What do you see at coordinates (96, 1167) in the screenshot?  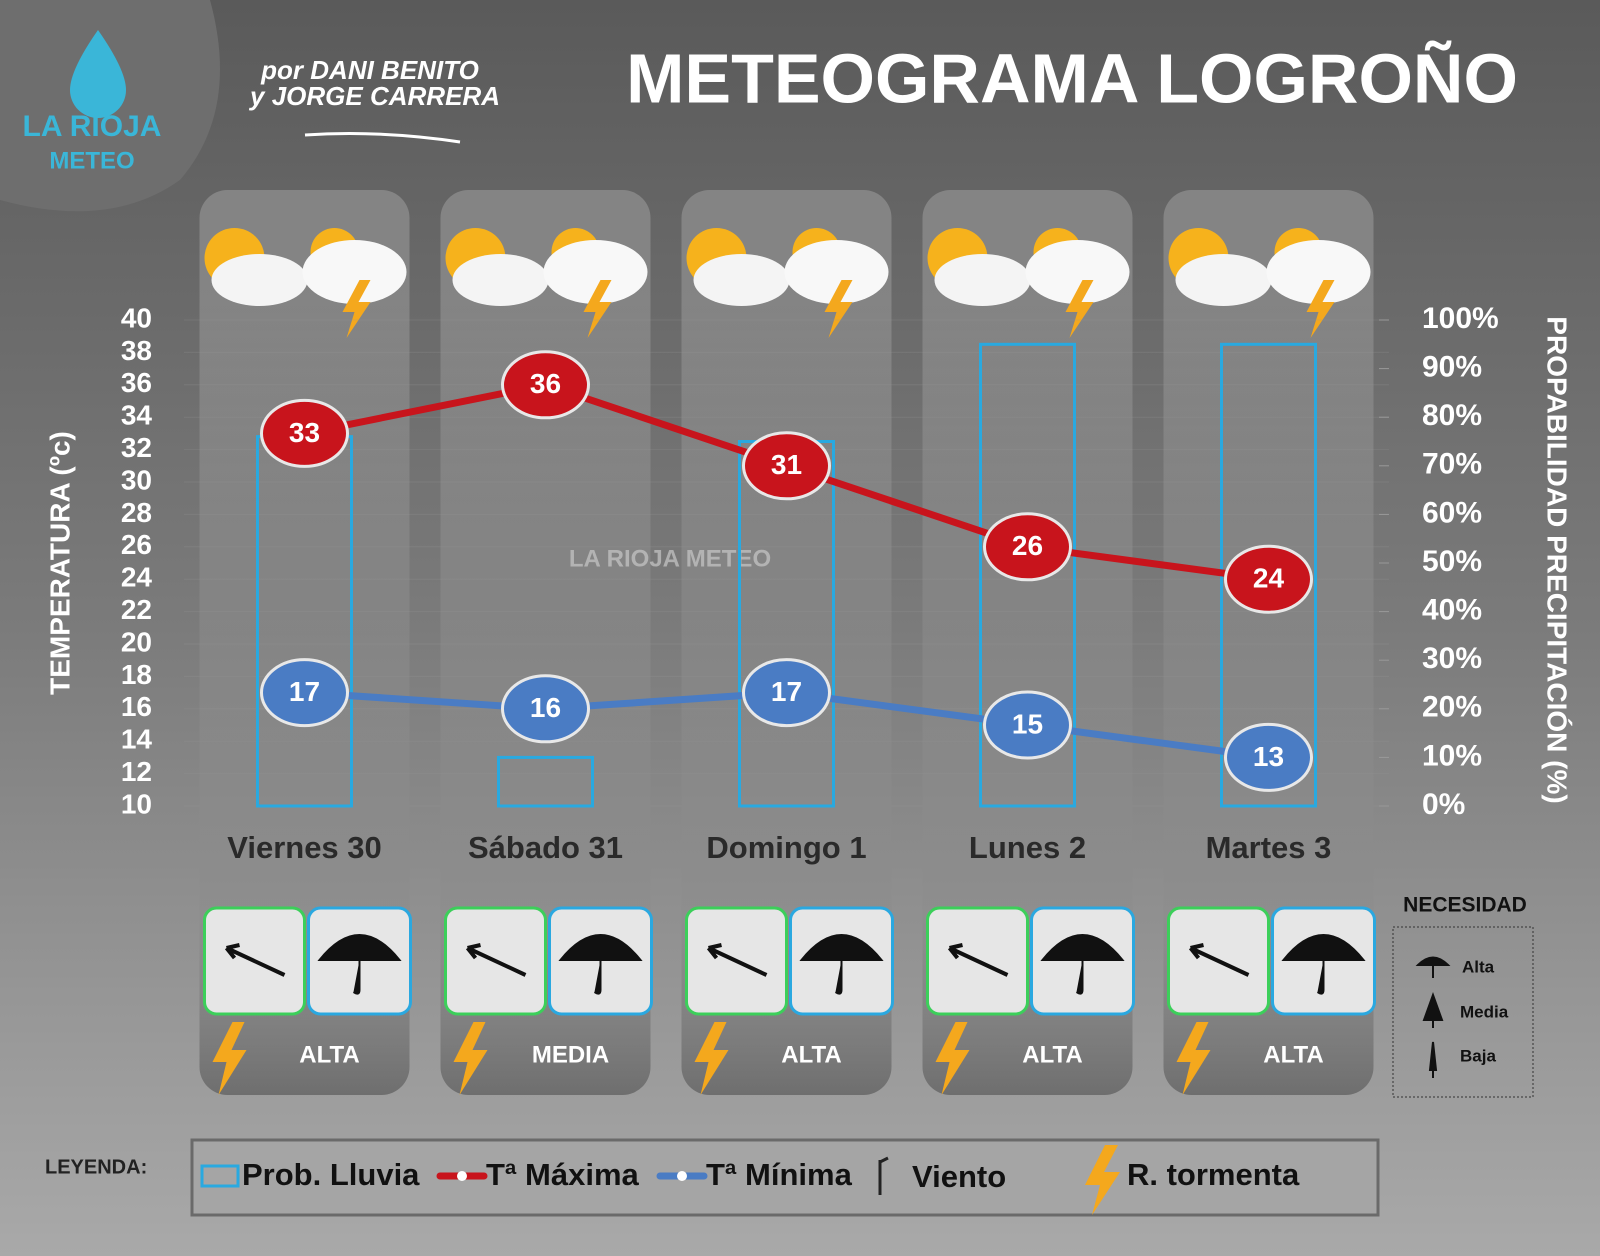 I see `legend-title: LEYENDA:` at bounding box center [96, 1167].